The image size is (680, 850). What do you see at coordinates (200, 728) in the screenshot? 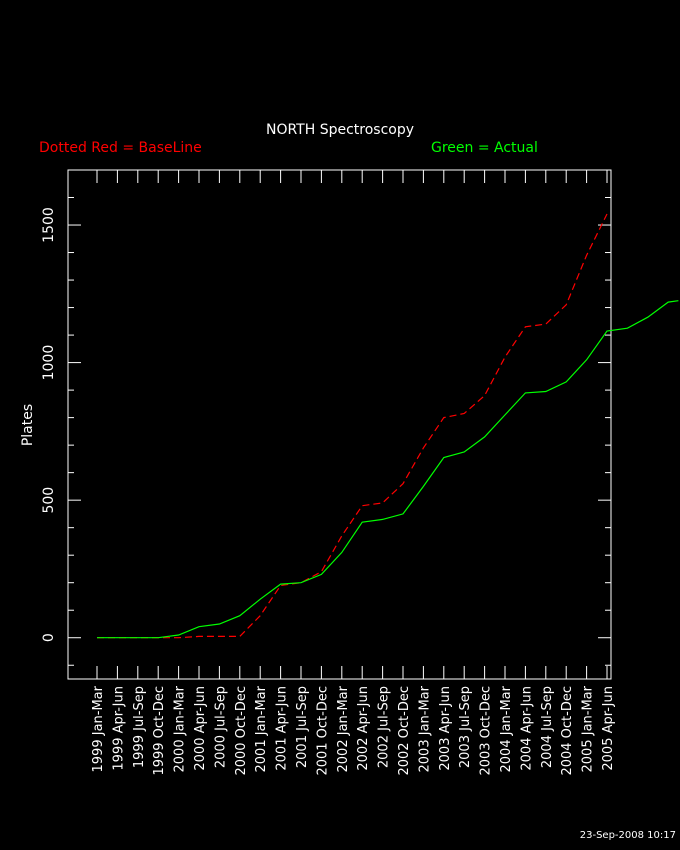
I see `x-tick-label: 2000 Apr-Jun` at bounding box center [200, 728].